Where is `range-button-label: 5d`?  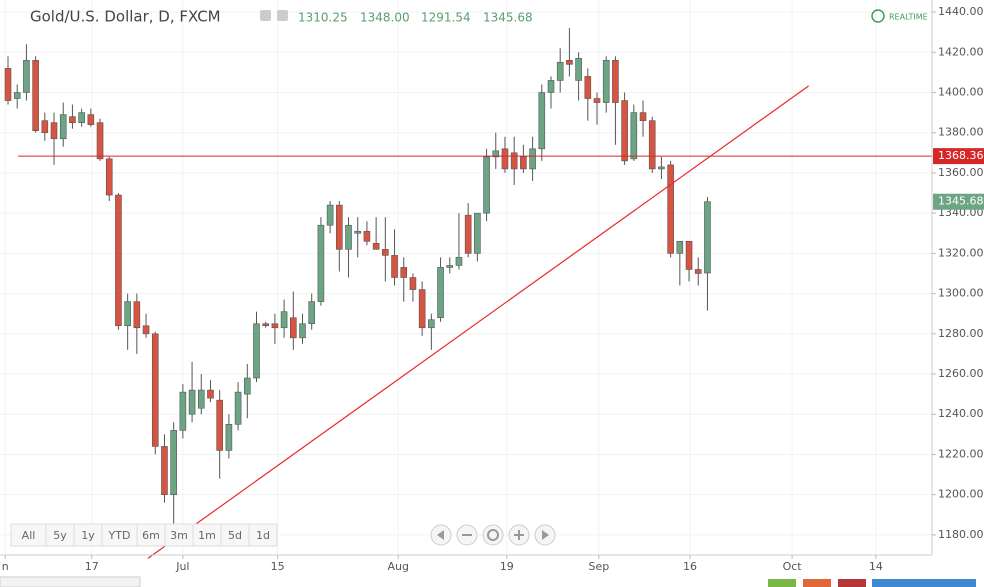 range-button-label: 5d is located at coordinates (235, 535).